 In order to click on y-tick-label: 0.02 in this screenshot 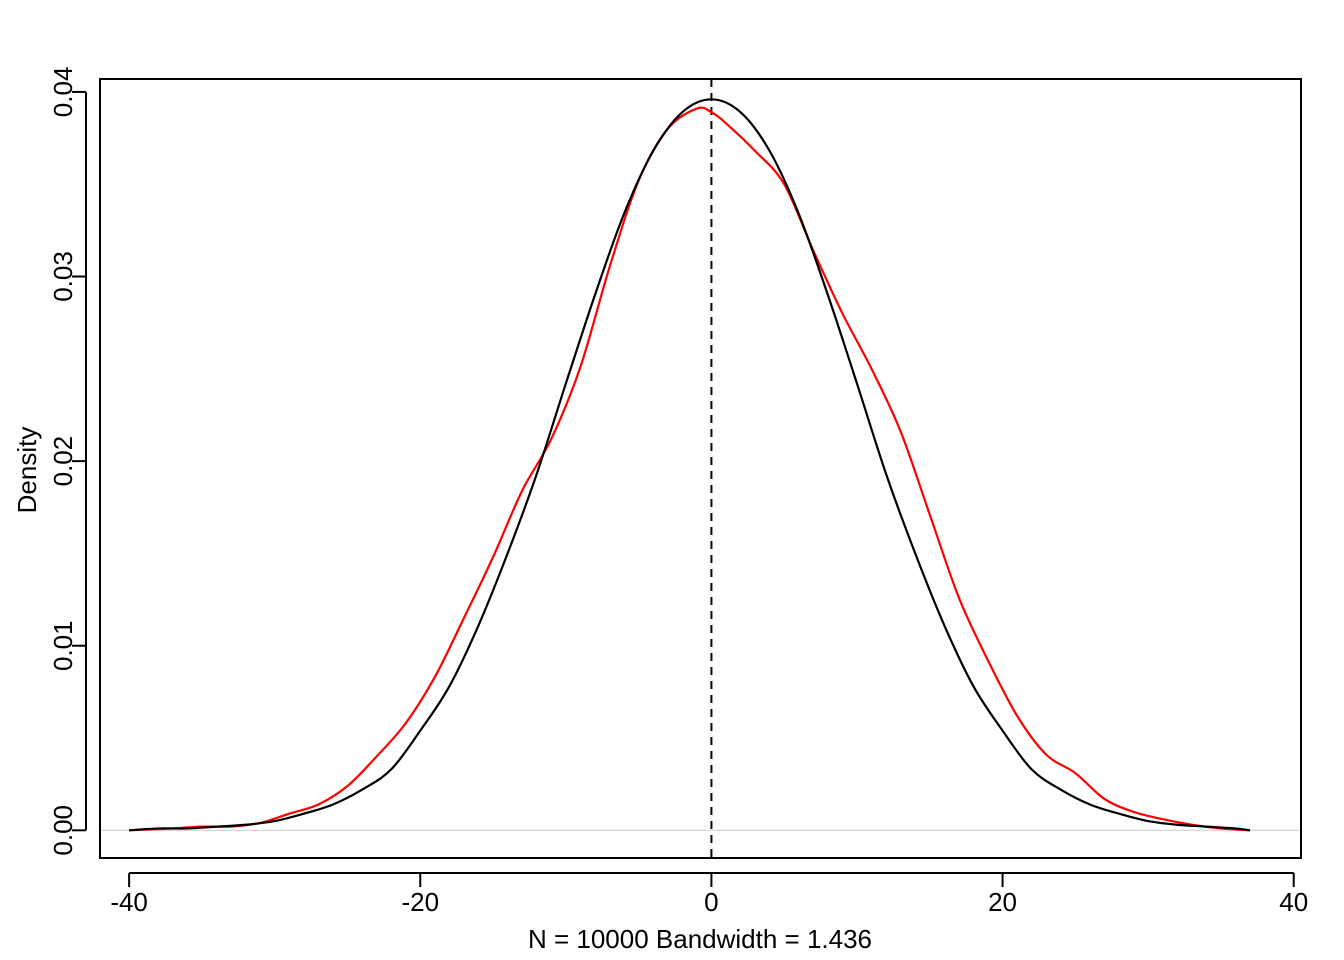, I will do `click(63, 461)`.